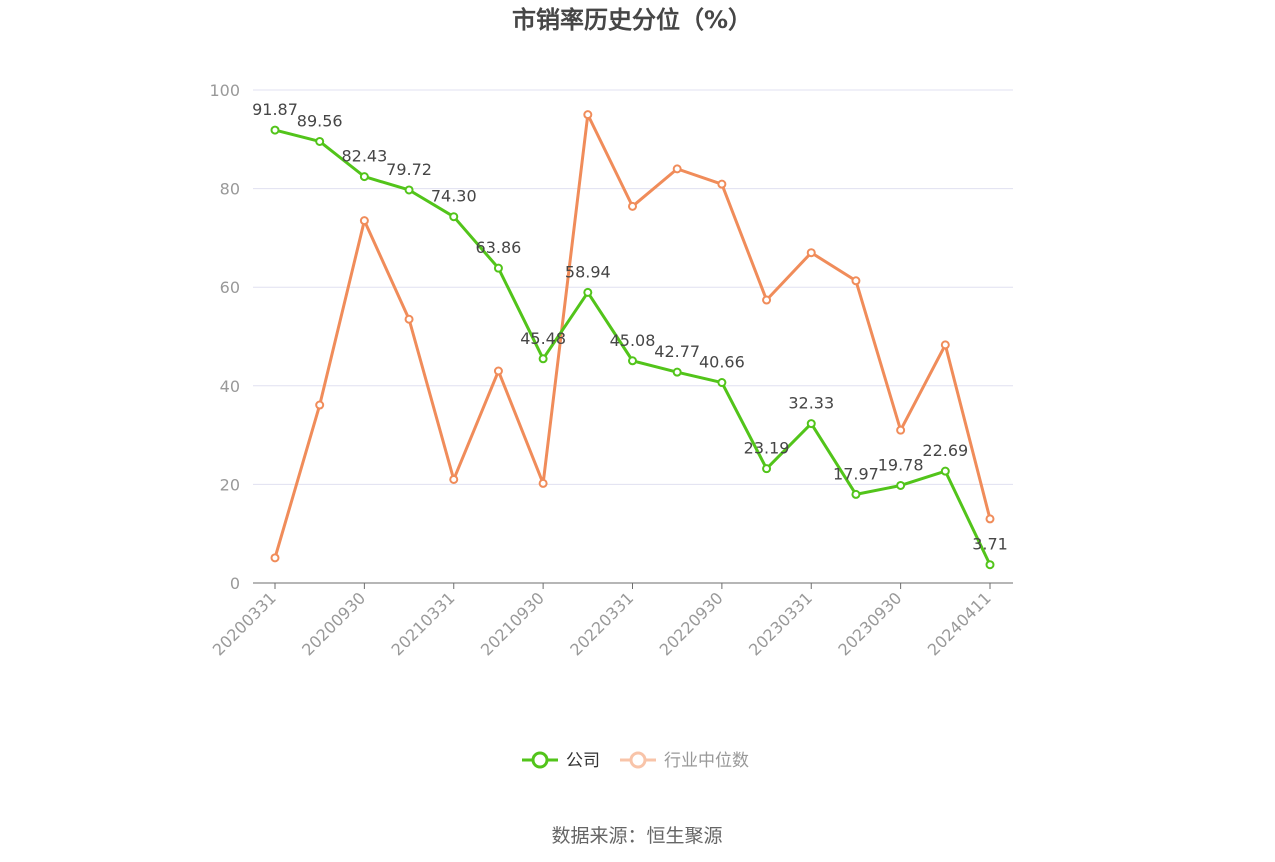 Image resolution: width=1275 pixels, height=862 pixels. I want to click on data-label-company: 22.69, so click(945, 450).